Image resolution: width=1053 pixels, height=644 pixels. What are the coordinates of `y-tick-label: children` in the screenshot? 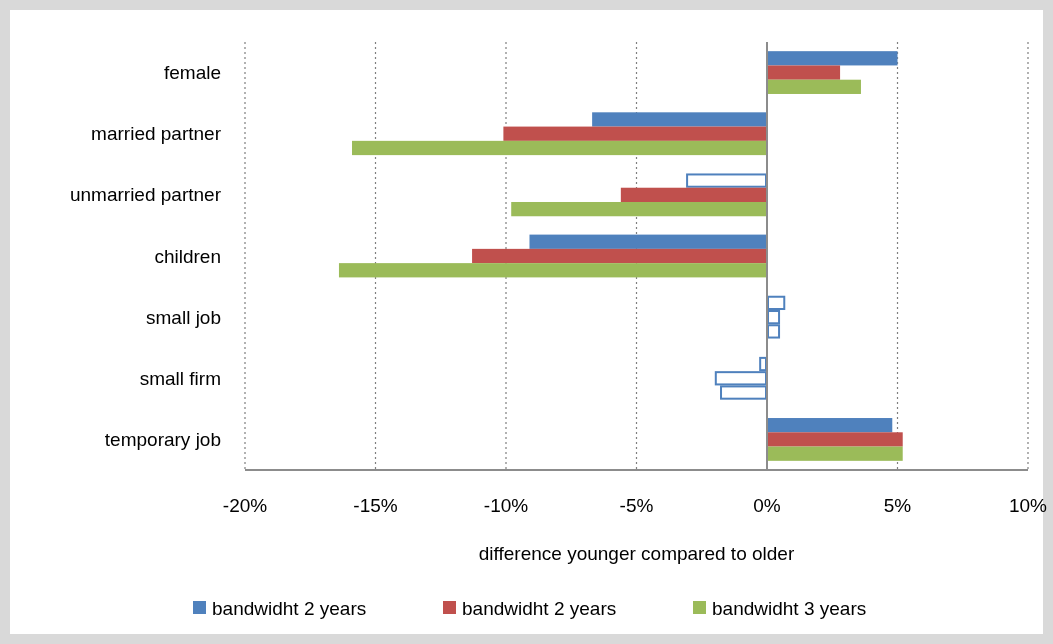 It's located at (187, 256).